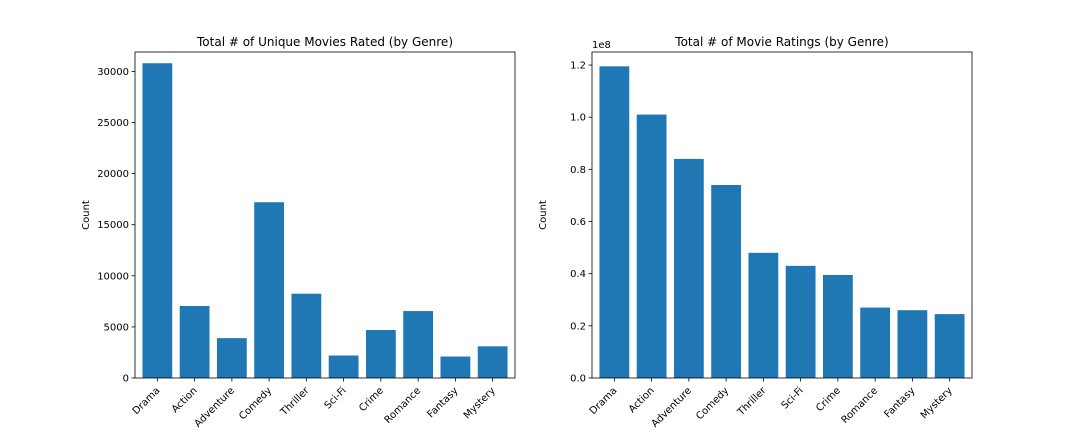 The width and height of the screenshot is (1080, 436). I want to click on y-tick-label: 15000, so click(113, 225).